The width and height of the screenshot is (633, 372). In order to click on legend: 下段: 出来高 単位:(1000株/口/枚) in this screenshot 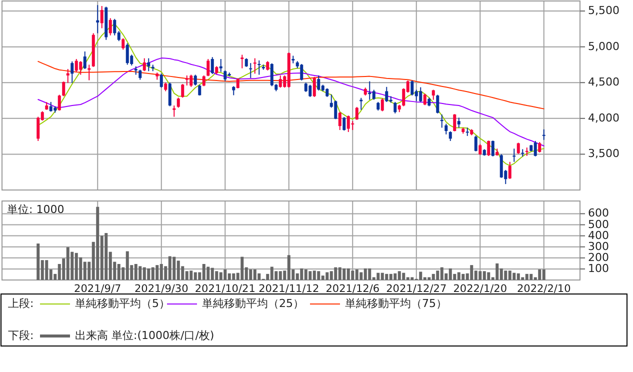, I will do `click(111, 335)`.